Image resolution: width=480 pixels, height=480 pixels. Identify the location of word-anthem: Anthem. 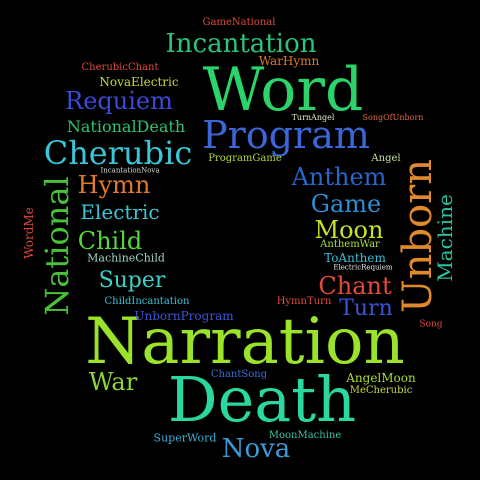
(339, 177).